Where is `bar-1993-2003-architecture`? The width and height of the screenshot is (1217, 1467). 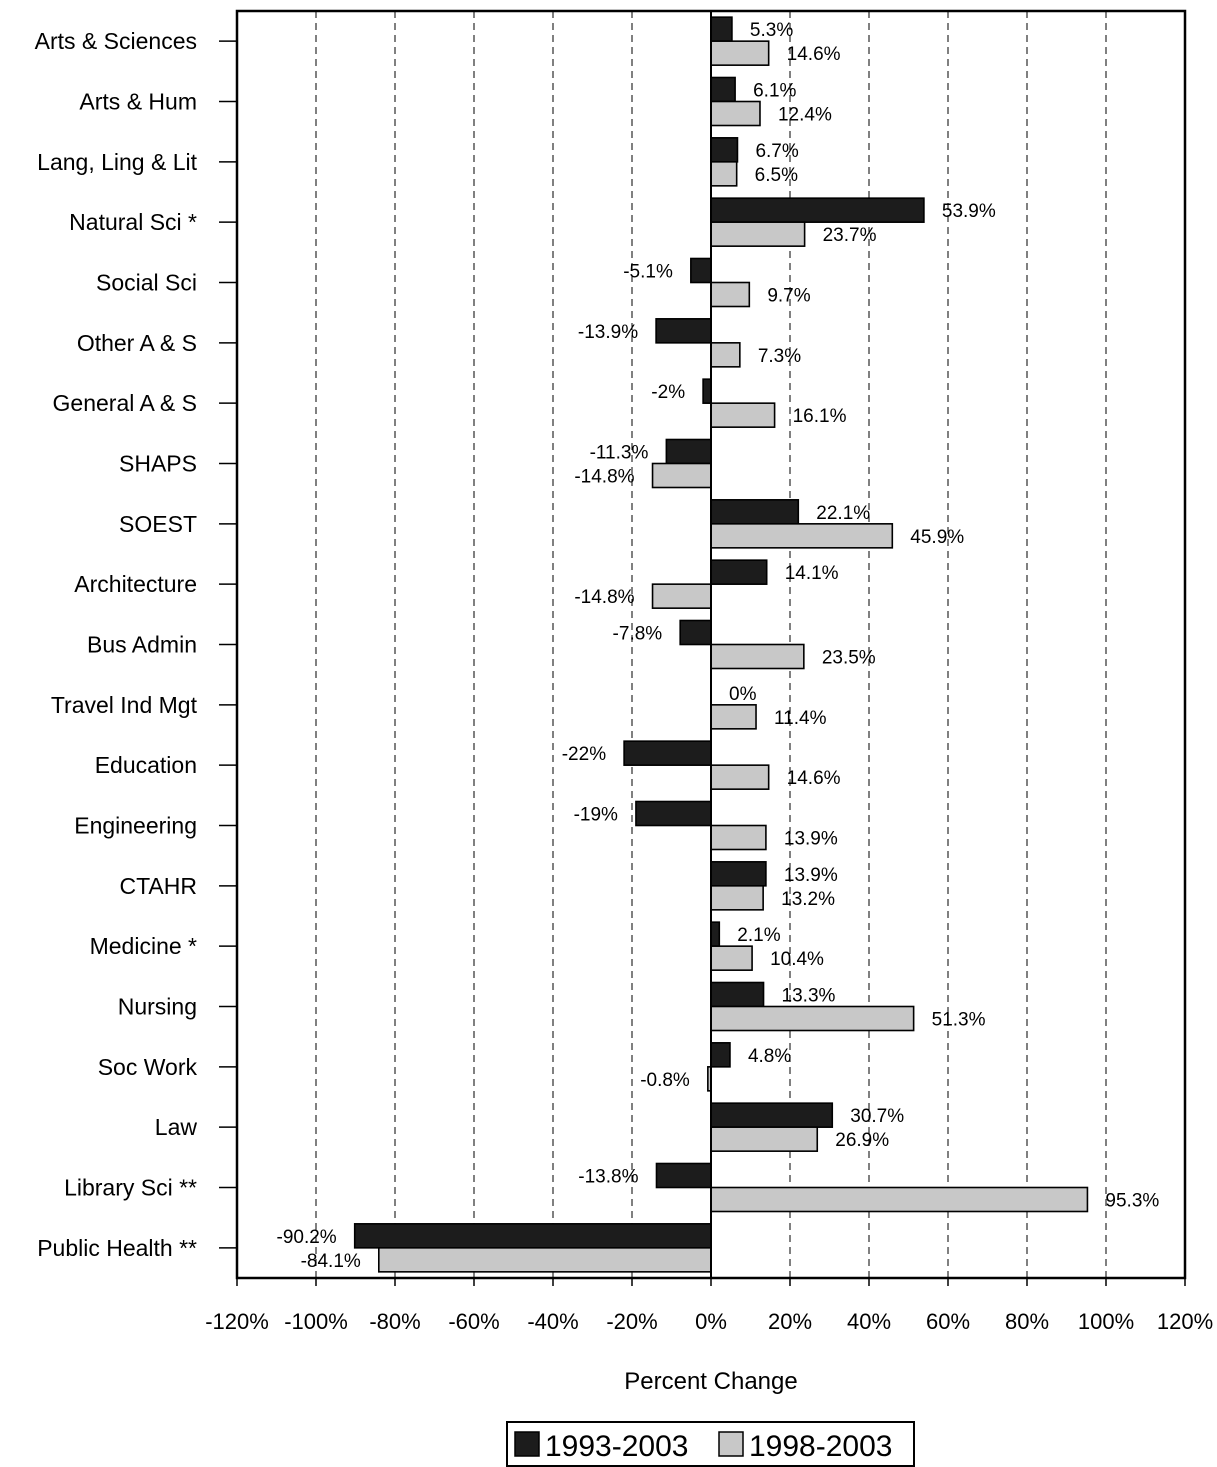 bar-1993-2003-architecture is located at coordinates (739, 572).